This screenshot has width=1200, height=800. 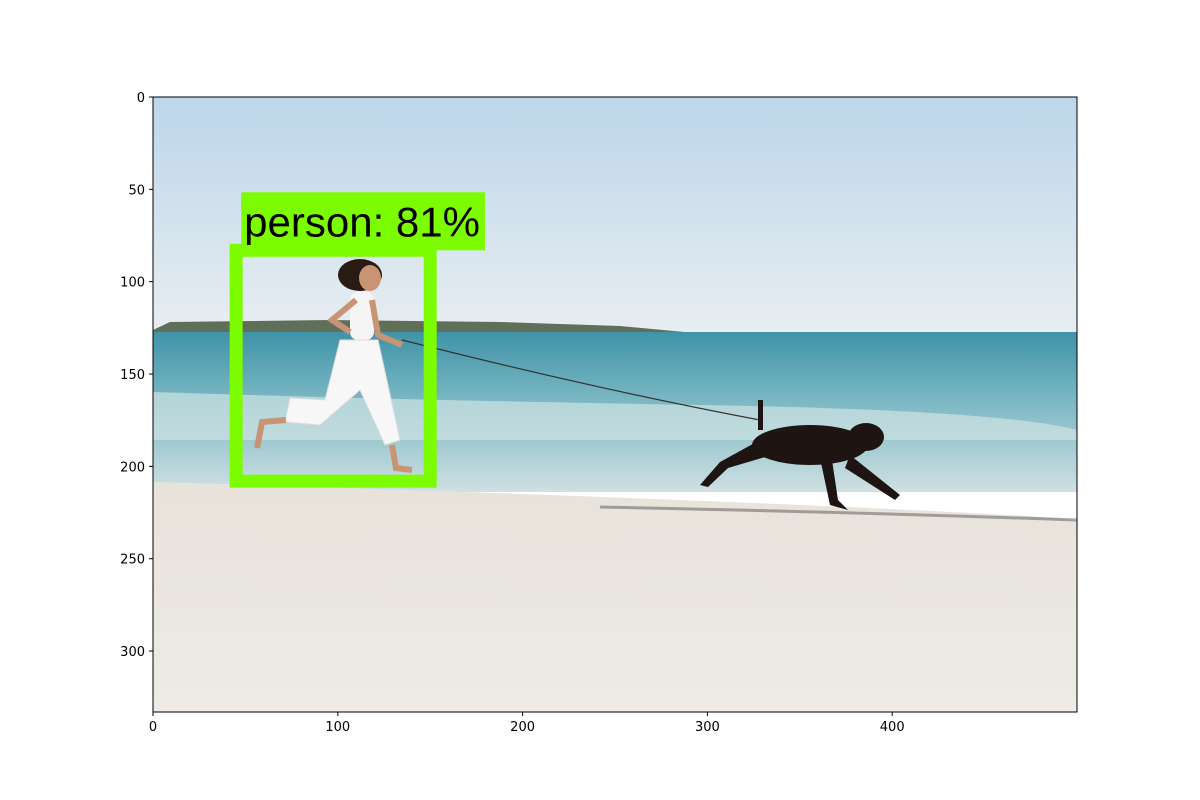 I want to click on y-tick-label: 250, so click(x=132, y=560).